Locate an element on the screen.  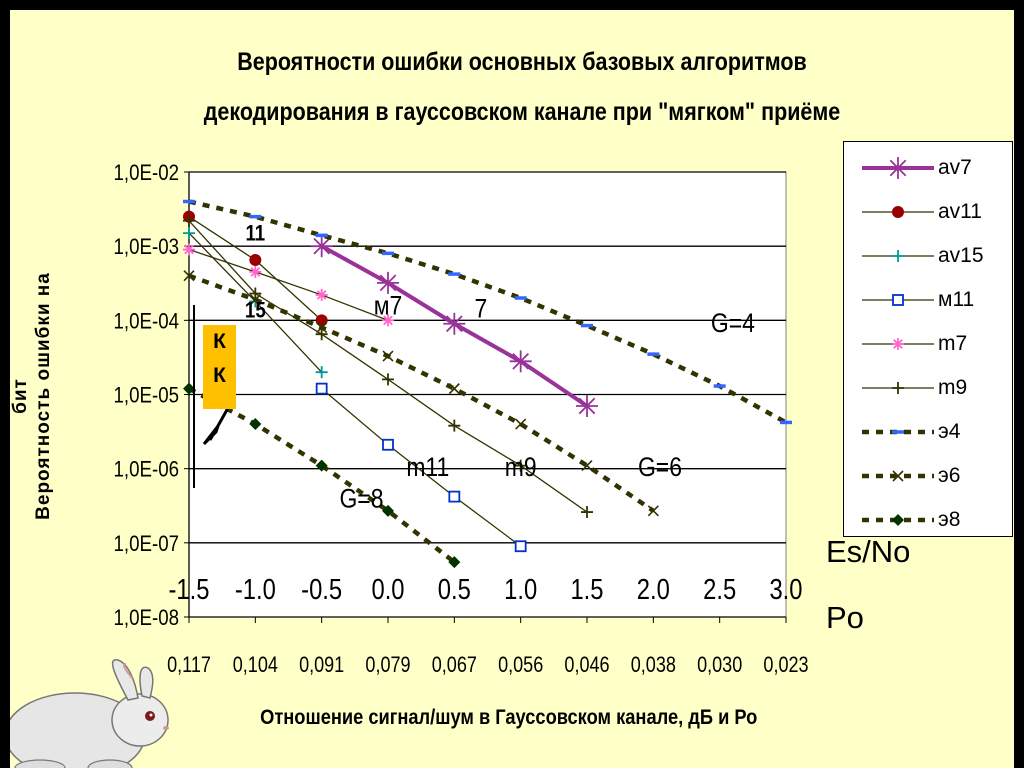
legend-item: э6 is located at coordinates (929, 475).